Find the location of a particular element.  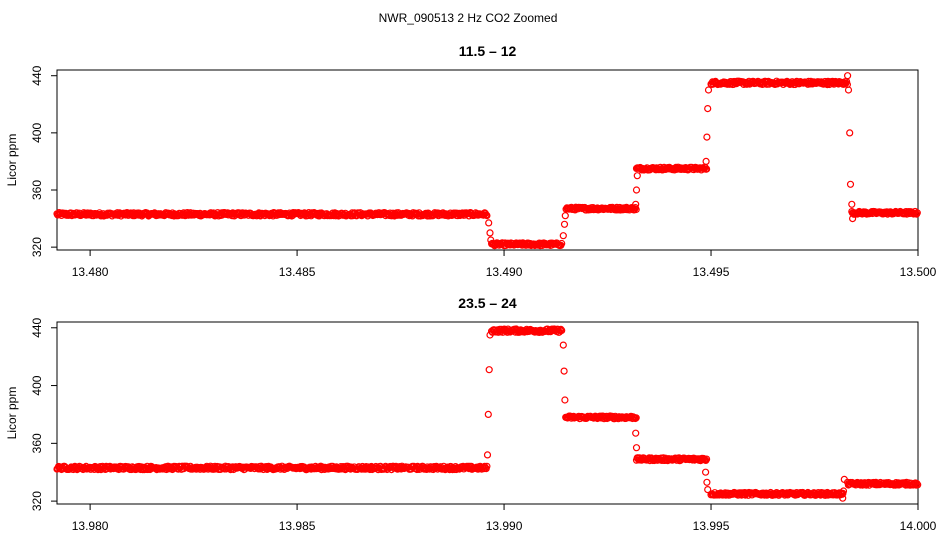

x-tick-label: 14.000 is located at coordinates (918, 526).